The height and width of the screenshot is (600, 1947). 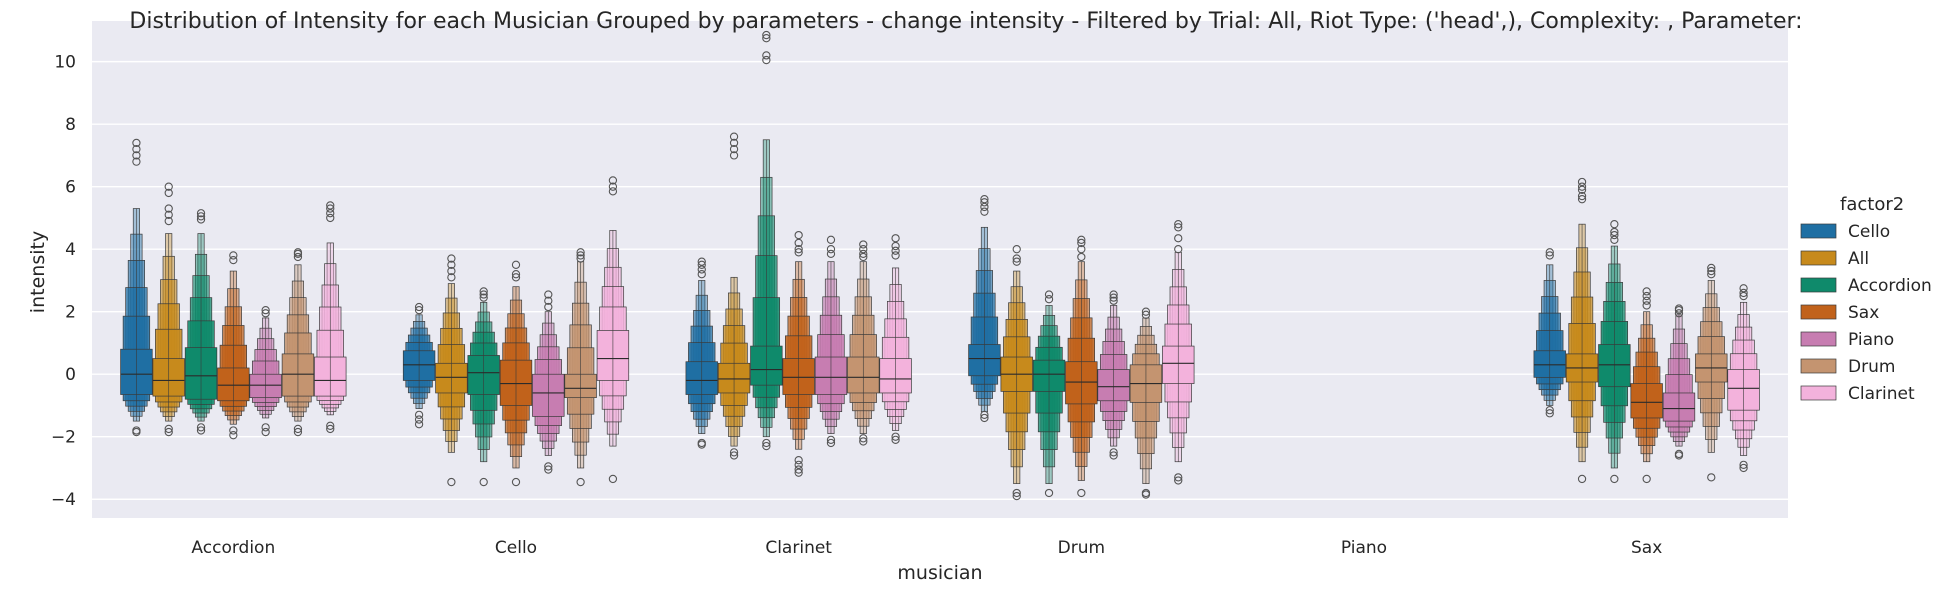 What do you see at coordinates (233, 548) in the screenshot?
I see `x-tick-label: Accordion` at bounding box center [233, 548].